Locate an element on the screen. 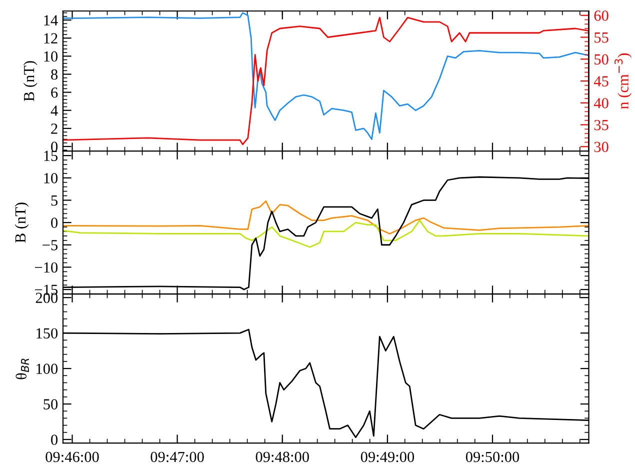 The image size is (635, 470). y-tick-label: 14 is located at coordinates (51, 20).